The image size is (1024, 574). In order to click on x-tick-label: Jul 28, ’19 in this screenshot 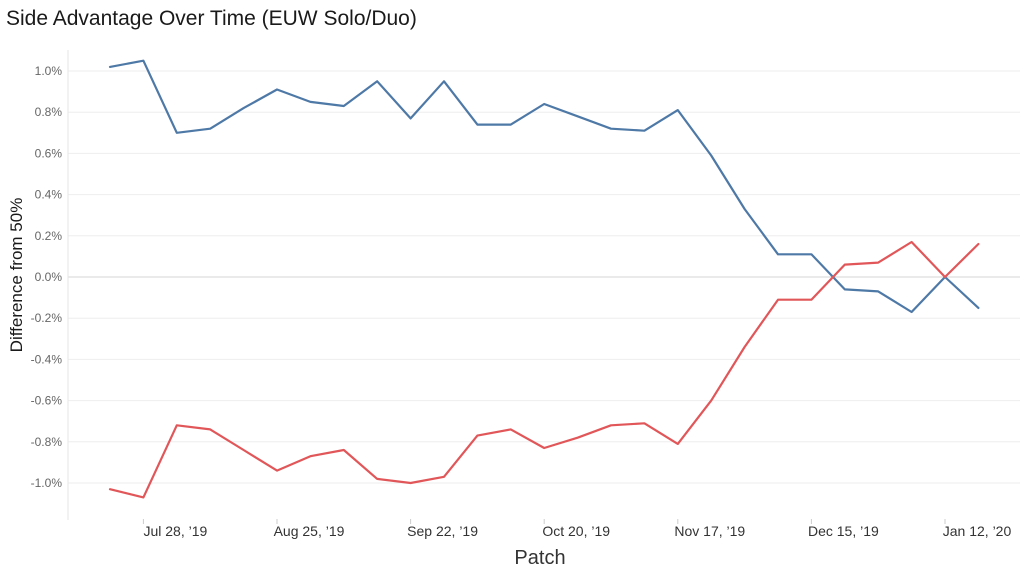, I will do `click(175, 531)`.